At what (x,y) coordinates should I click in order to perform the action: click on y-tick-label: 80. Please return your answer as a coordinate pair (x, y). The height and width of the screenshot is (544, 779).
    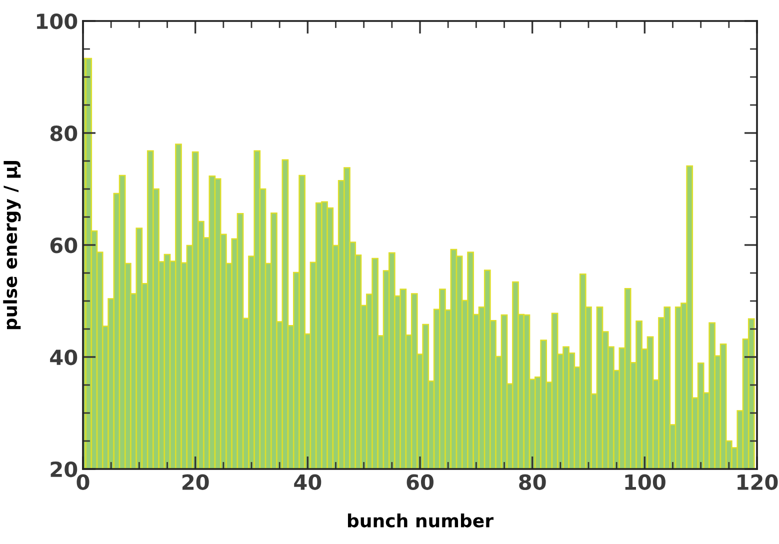
    Looking at the image, I should click on (64, 133).